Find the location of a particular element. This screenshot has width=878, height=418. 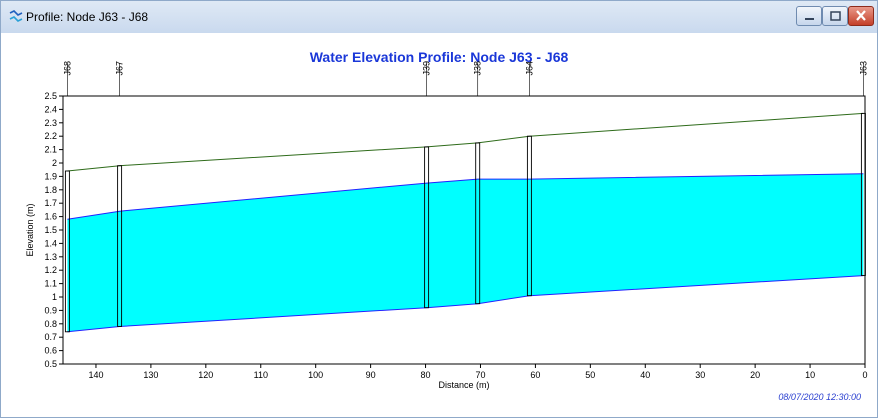

y-tick-label: 1 is located at coordinates (54, 297).